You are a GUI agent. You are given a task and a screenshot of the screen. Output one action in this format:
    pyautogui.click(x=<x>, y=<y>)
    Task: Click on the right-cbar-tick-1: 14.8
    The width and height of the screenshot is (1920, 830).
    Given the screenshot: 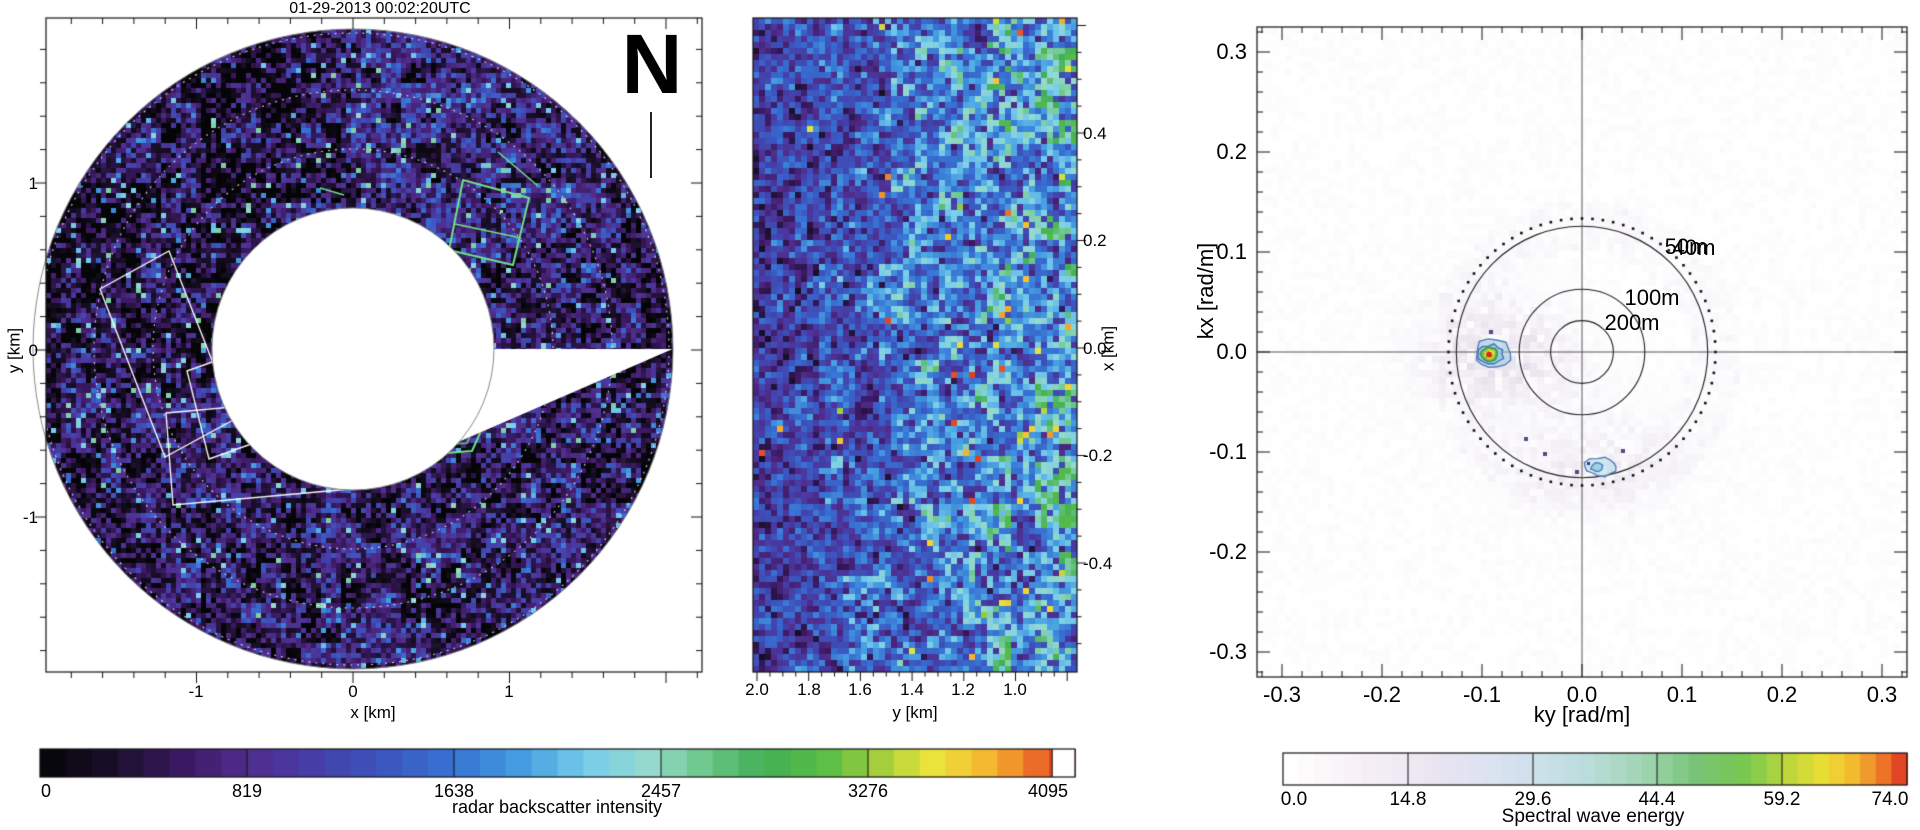 What is the action you would take?
    pyautogui.click(x=1408, y=799)
    